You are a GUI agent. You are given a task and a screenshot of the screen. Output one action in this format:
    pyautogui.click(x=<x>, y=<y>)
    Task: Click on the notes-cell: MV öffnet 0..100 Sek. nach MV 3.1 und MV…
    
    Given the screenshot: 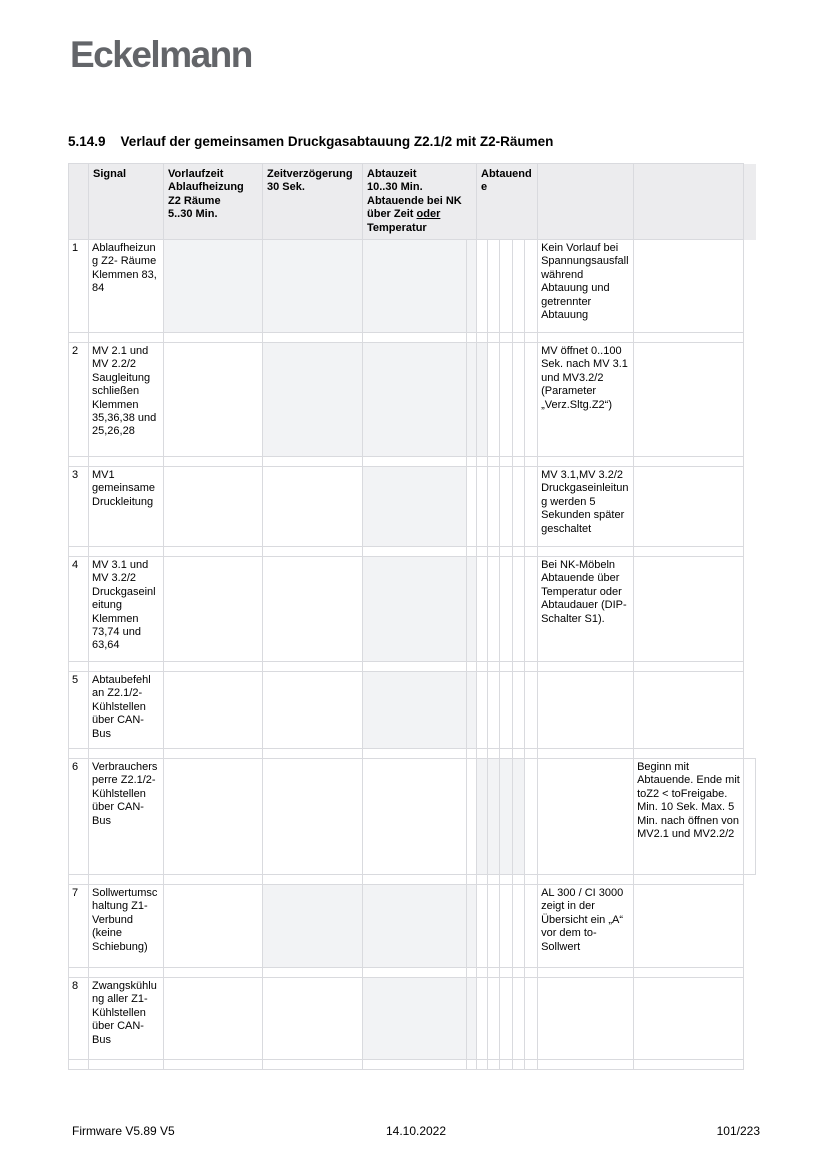 What is the action you would take?
    pyautogui.click(x=586, y=400)
    